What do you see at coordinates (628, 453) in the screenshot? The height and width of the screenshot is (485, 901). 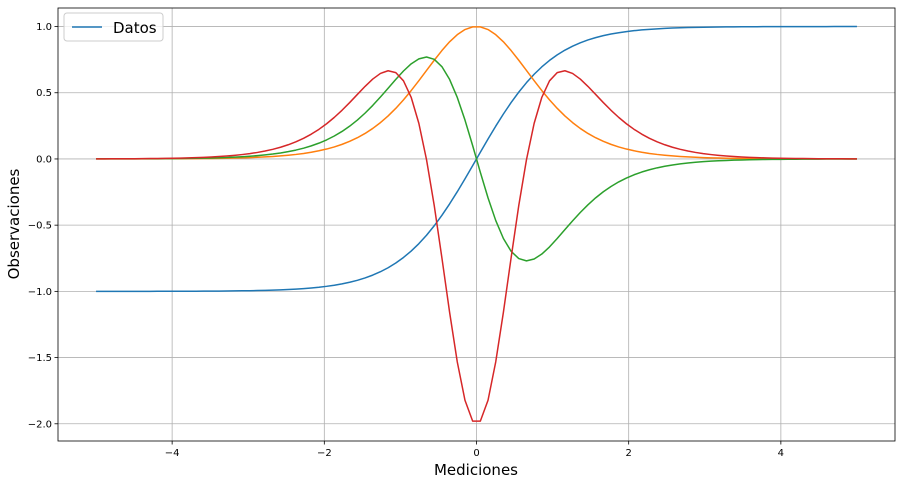 I see `x-tick-label: 2` at bounding box center [628, 453].